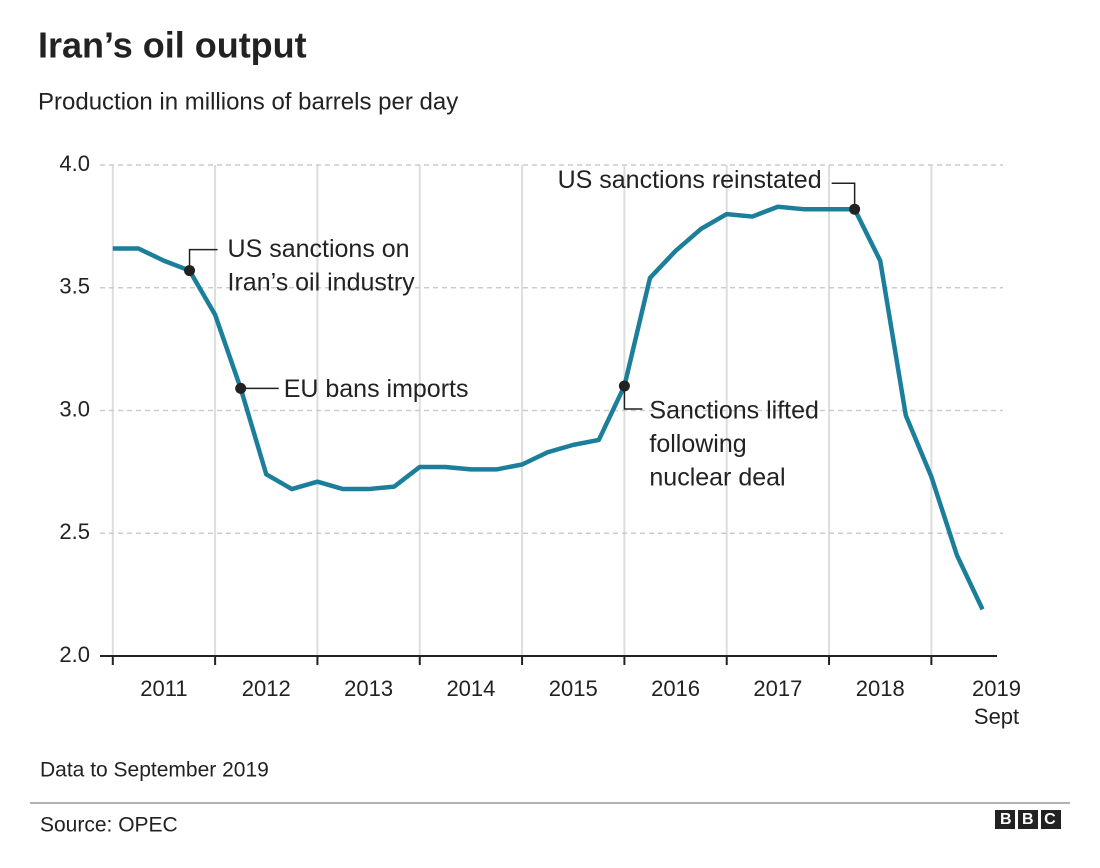 Image resolution: width=1100 pixels, height=868 pixels. Describe the element at coordinates (573, 688) in the screenshot. I see `x-tick-label: 2015` at that location.